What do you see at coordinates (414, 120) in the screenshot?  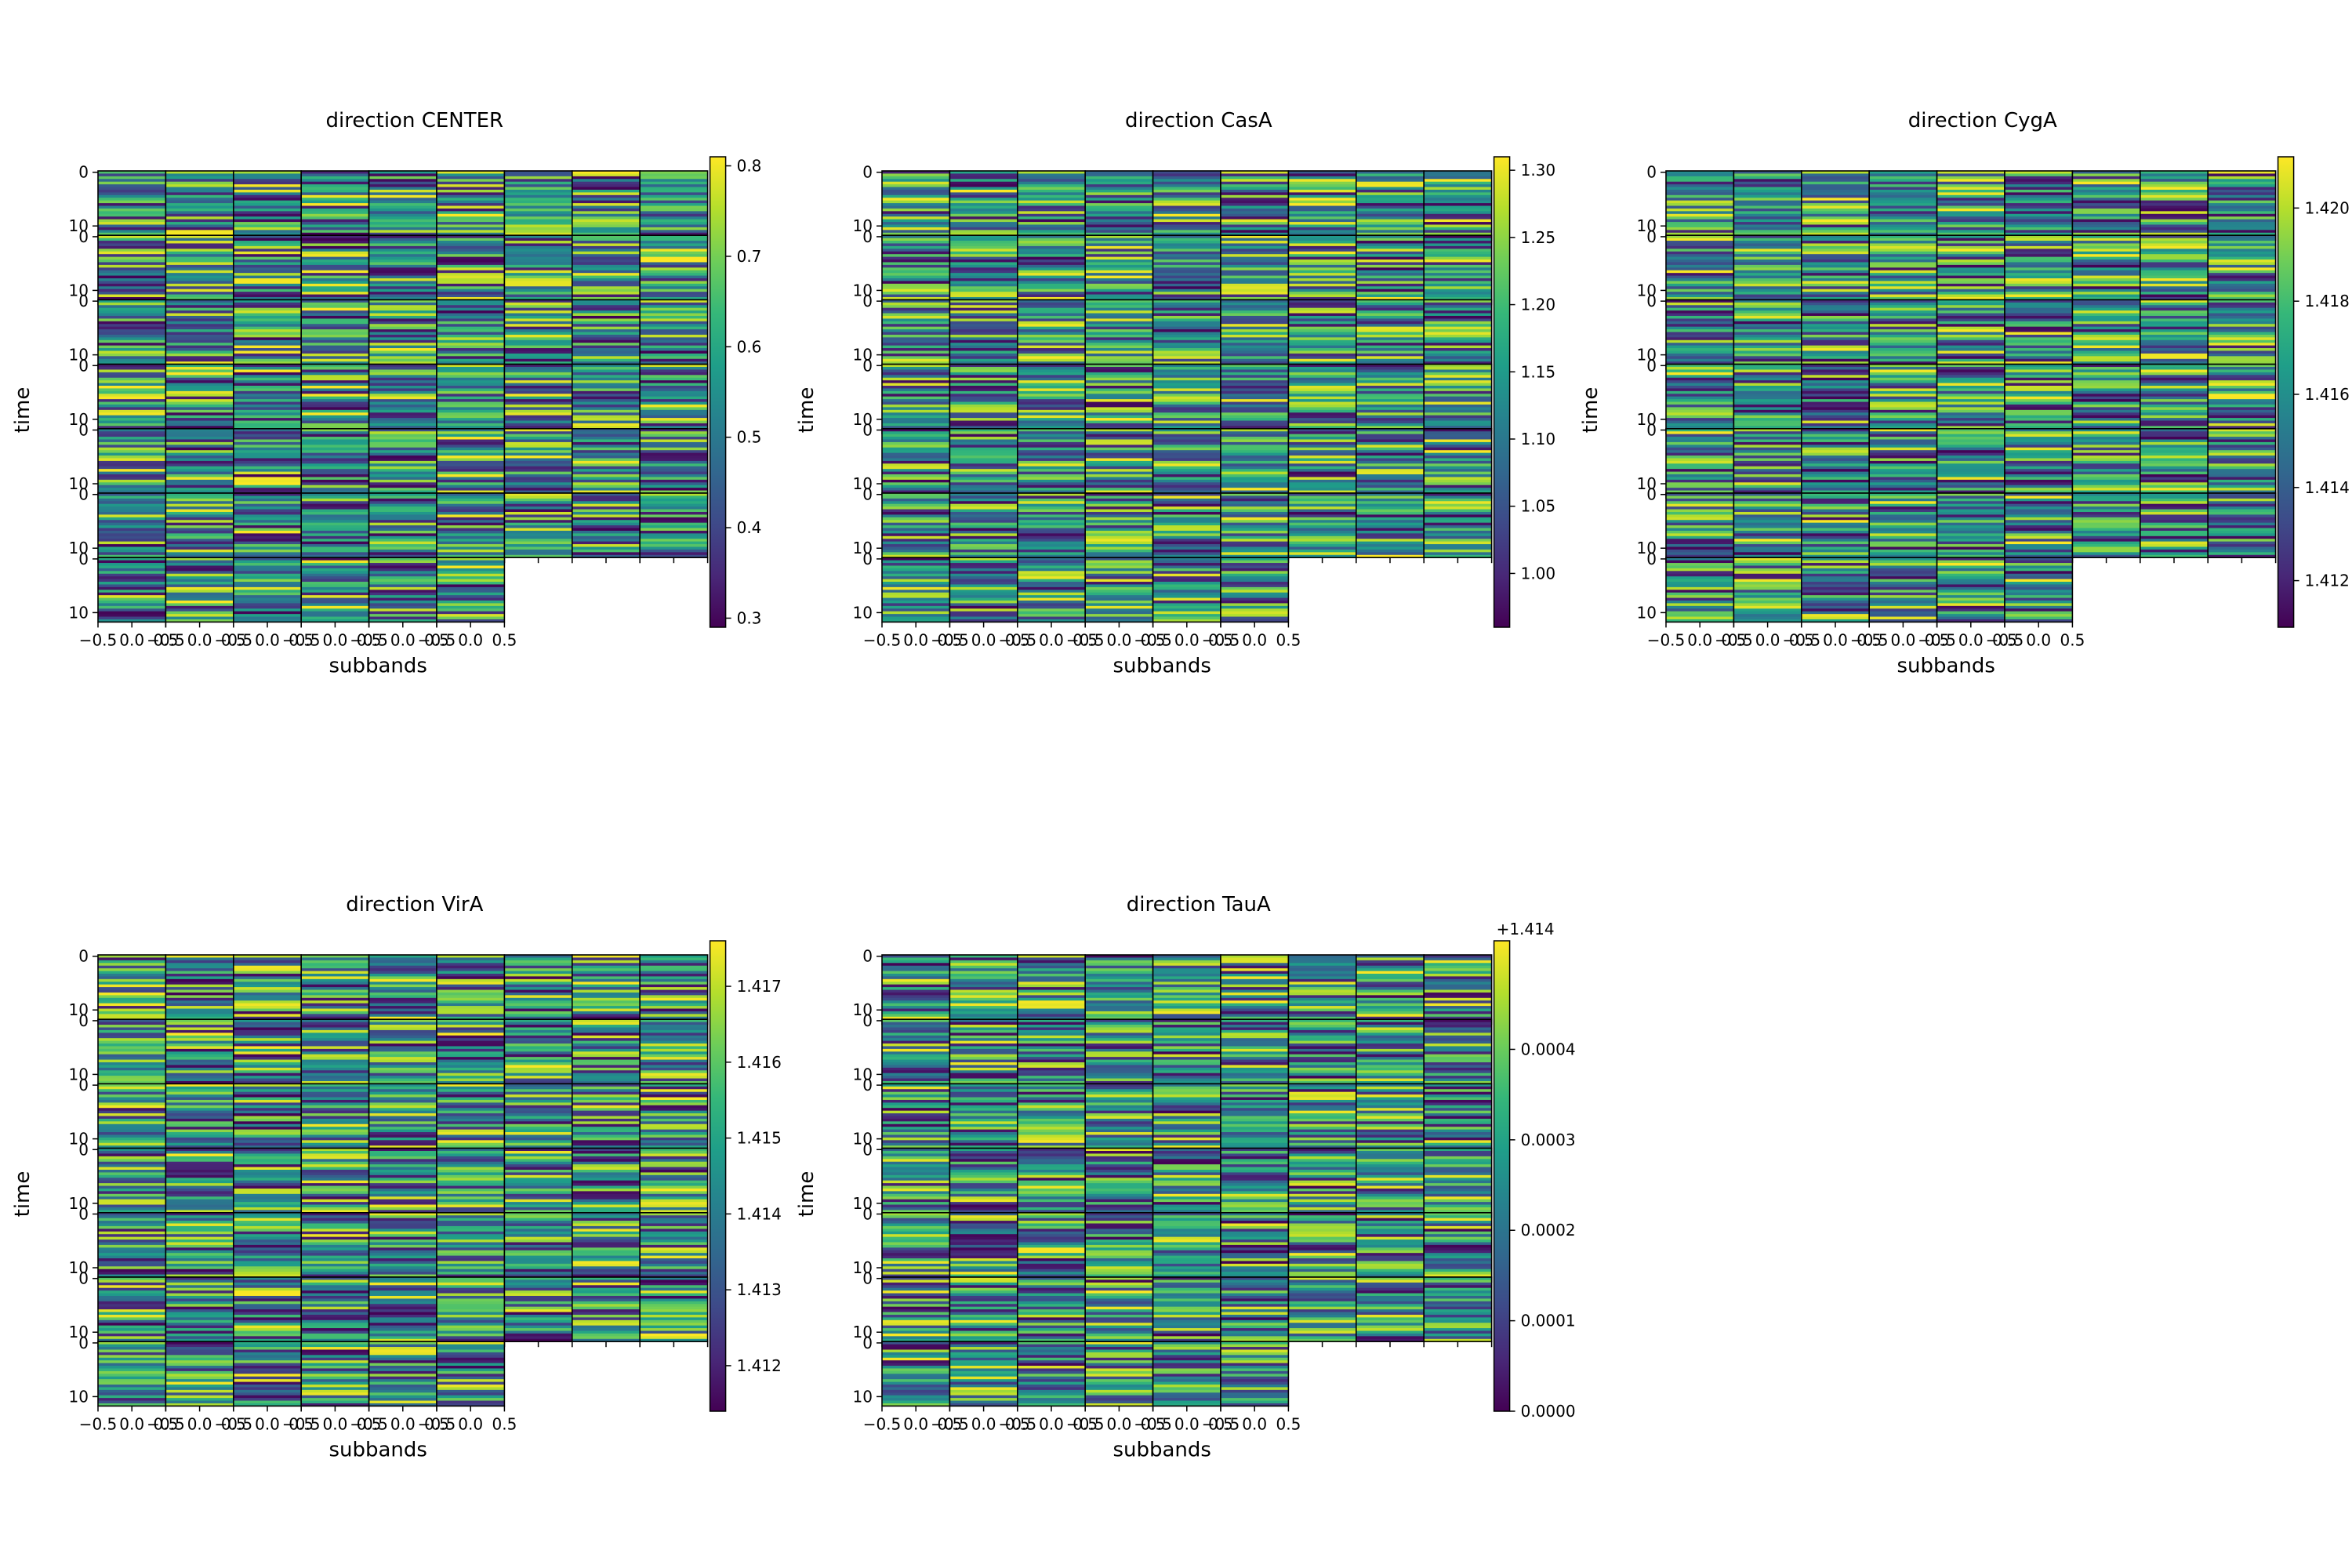 I see `chart-title: direction CENTER` at bounding box center [414, 120].